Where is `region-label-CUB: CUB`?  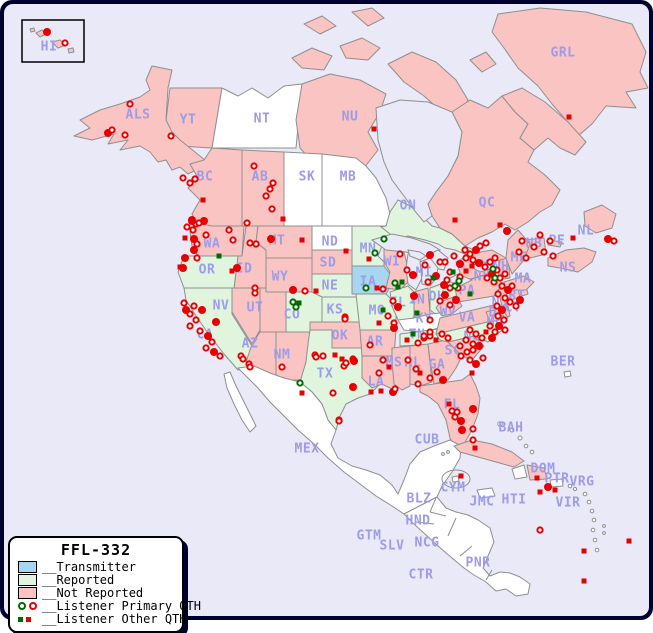
region-label-CUB: CUB is located at coordinates (427, 440).